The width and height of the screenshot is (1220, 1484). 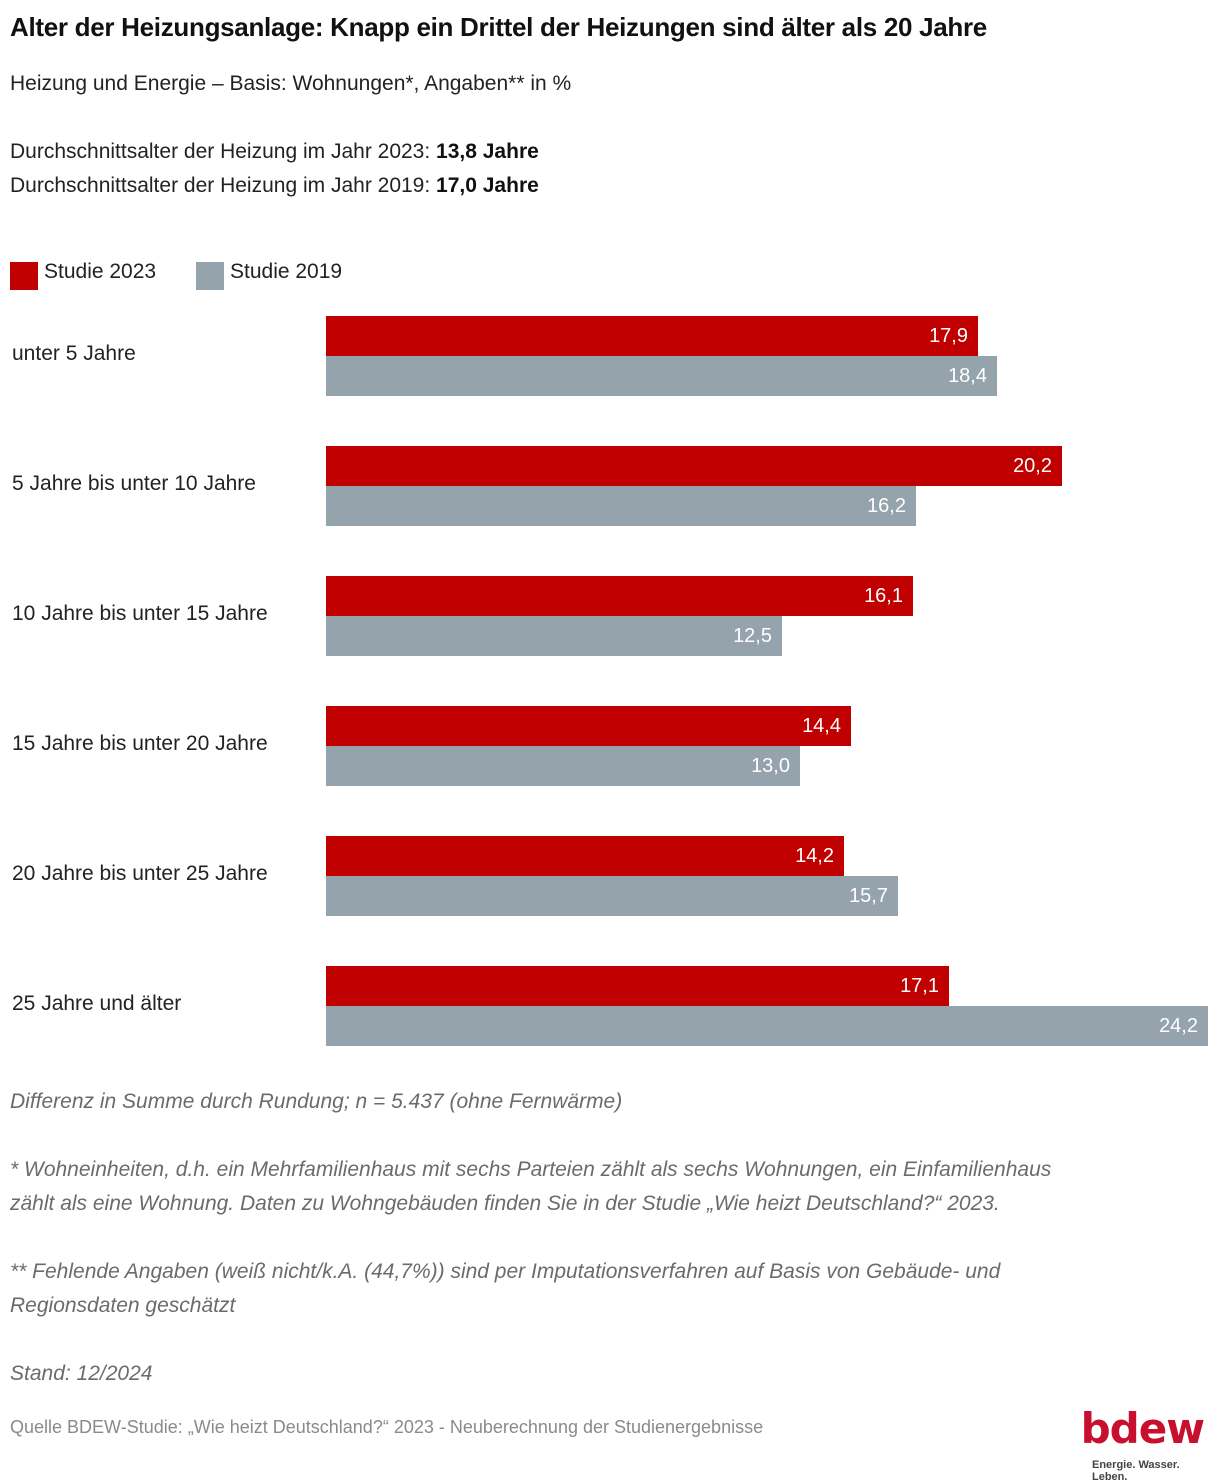 What do you see at coordinates (487, 185) in the screenshot?
I see `average-age-2019-value: 17,0 Jahre` at bounding box center [487, 185].